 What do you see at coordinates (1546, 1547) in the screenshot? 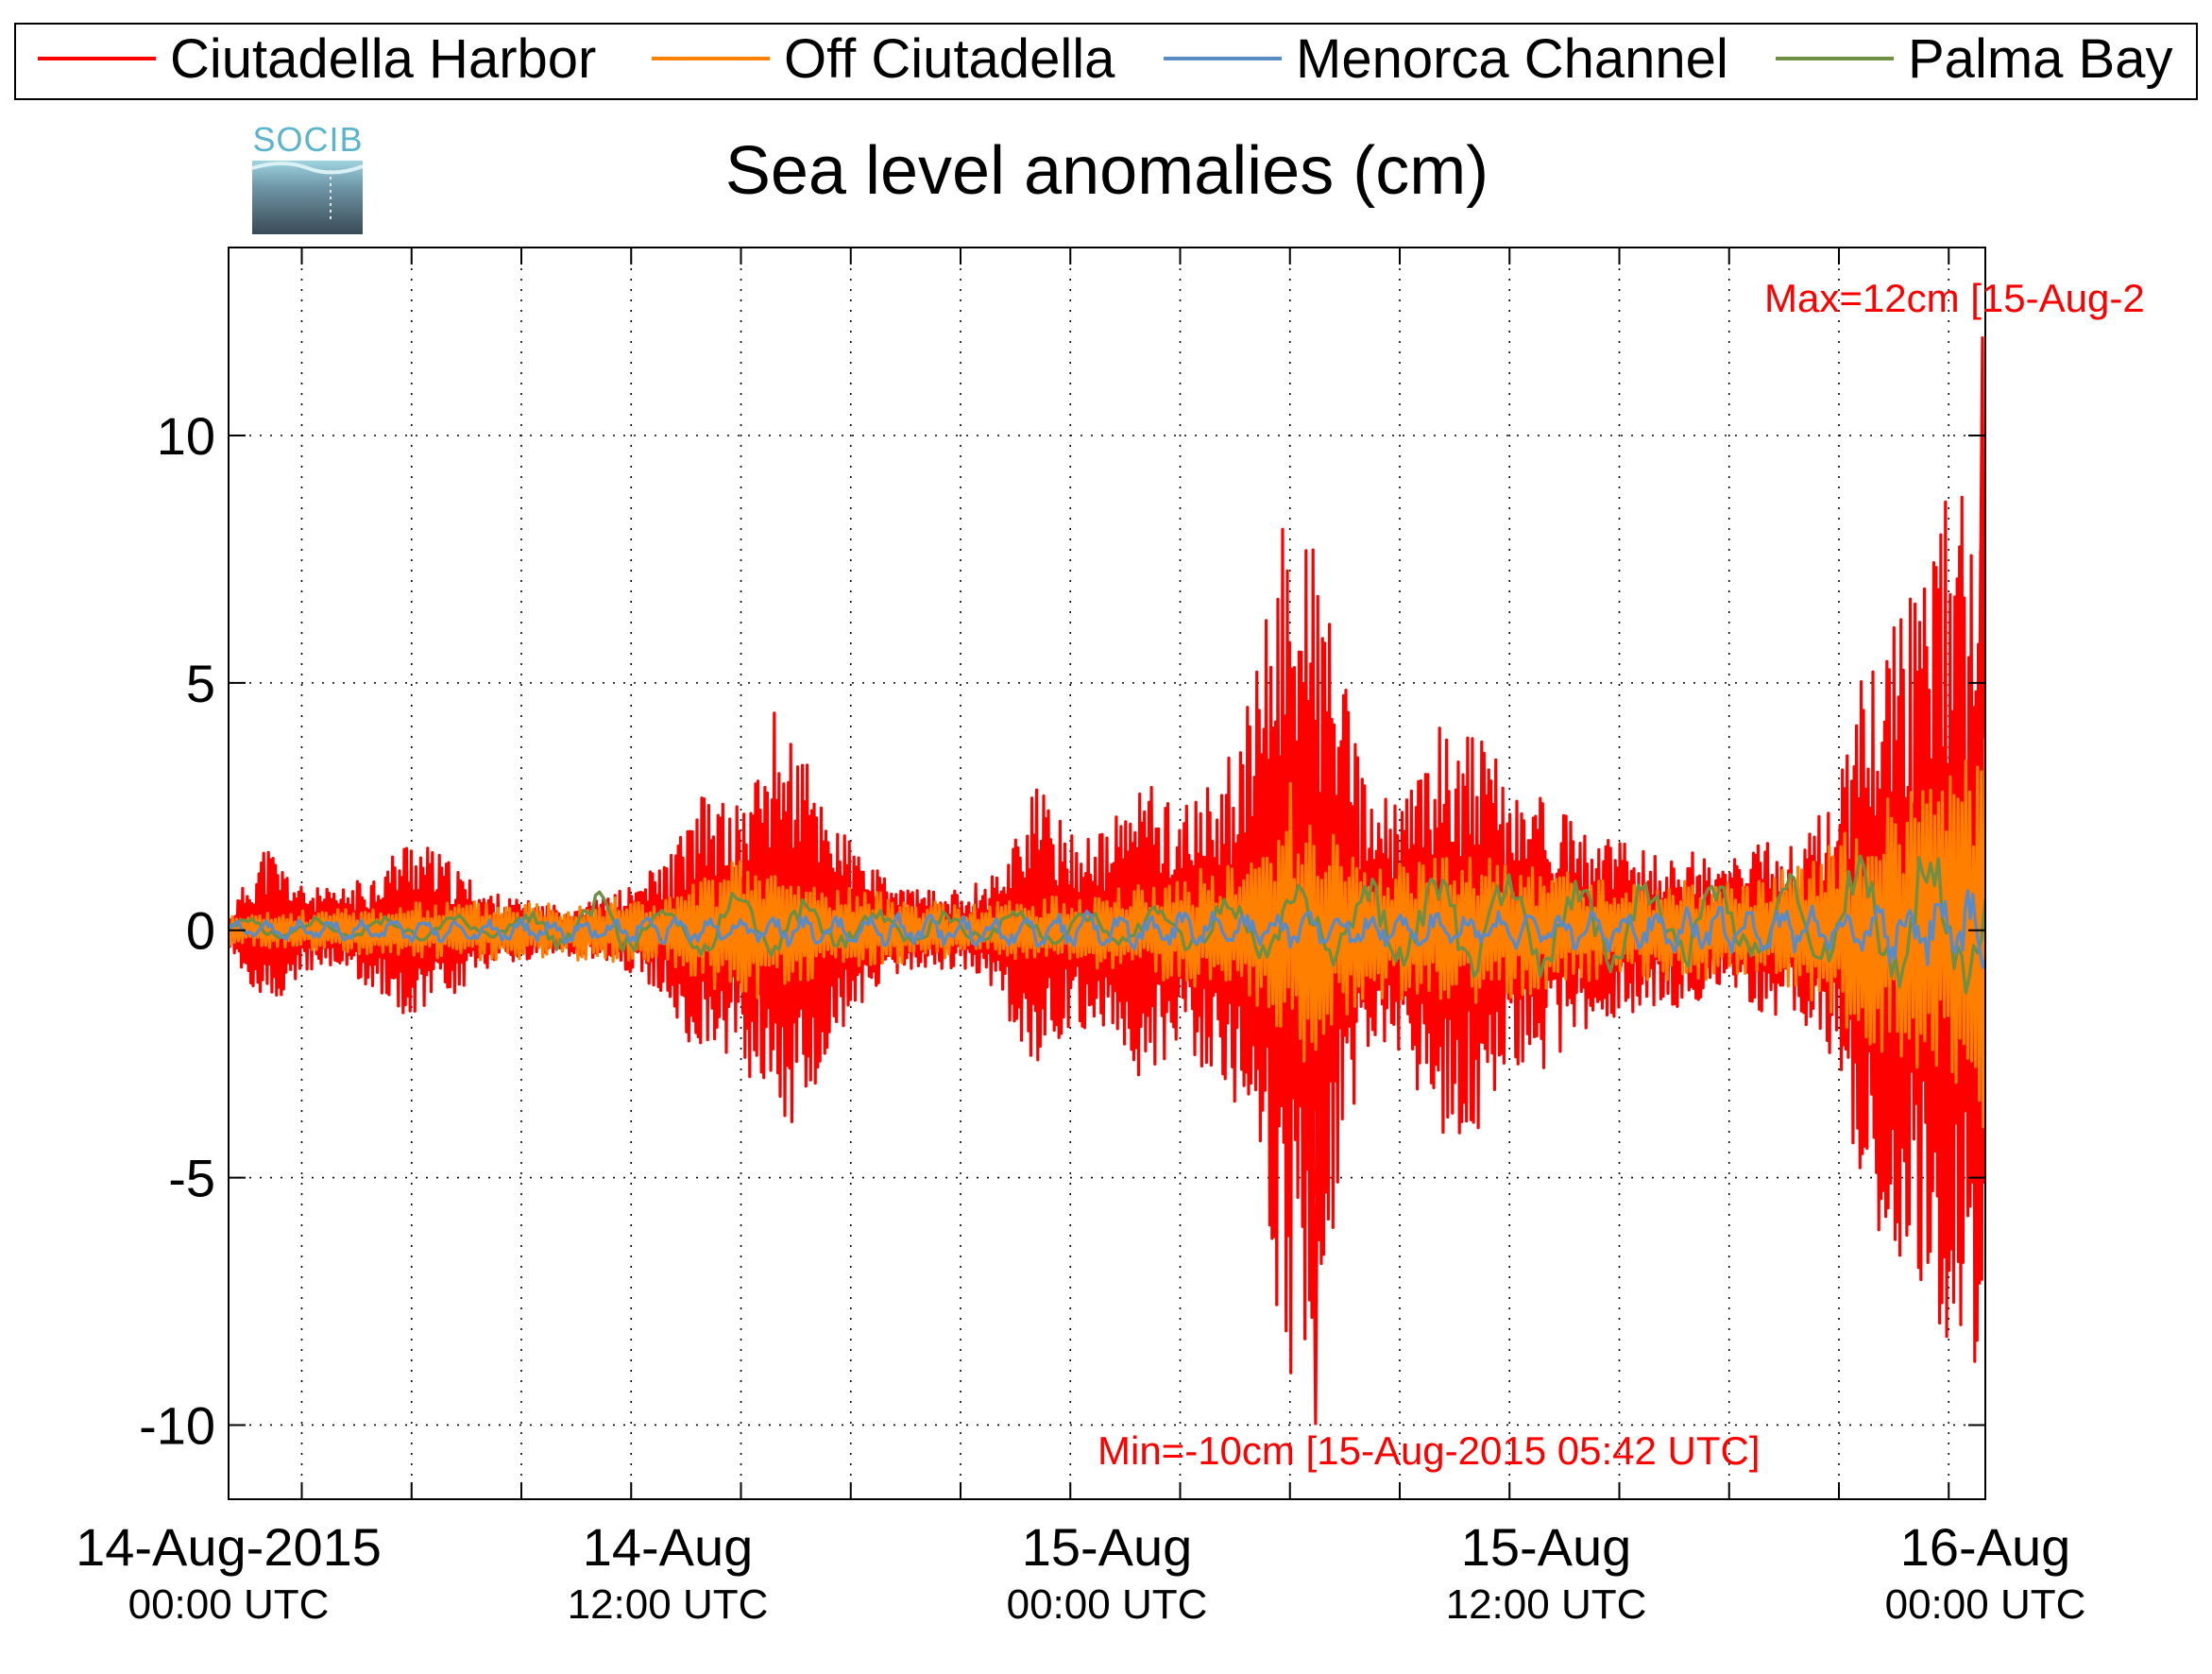
I see `xtick-label-3: 15-Aug` at bounding box center [1546, 1547].